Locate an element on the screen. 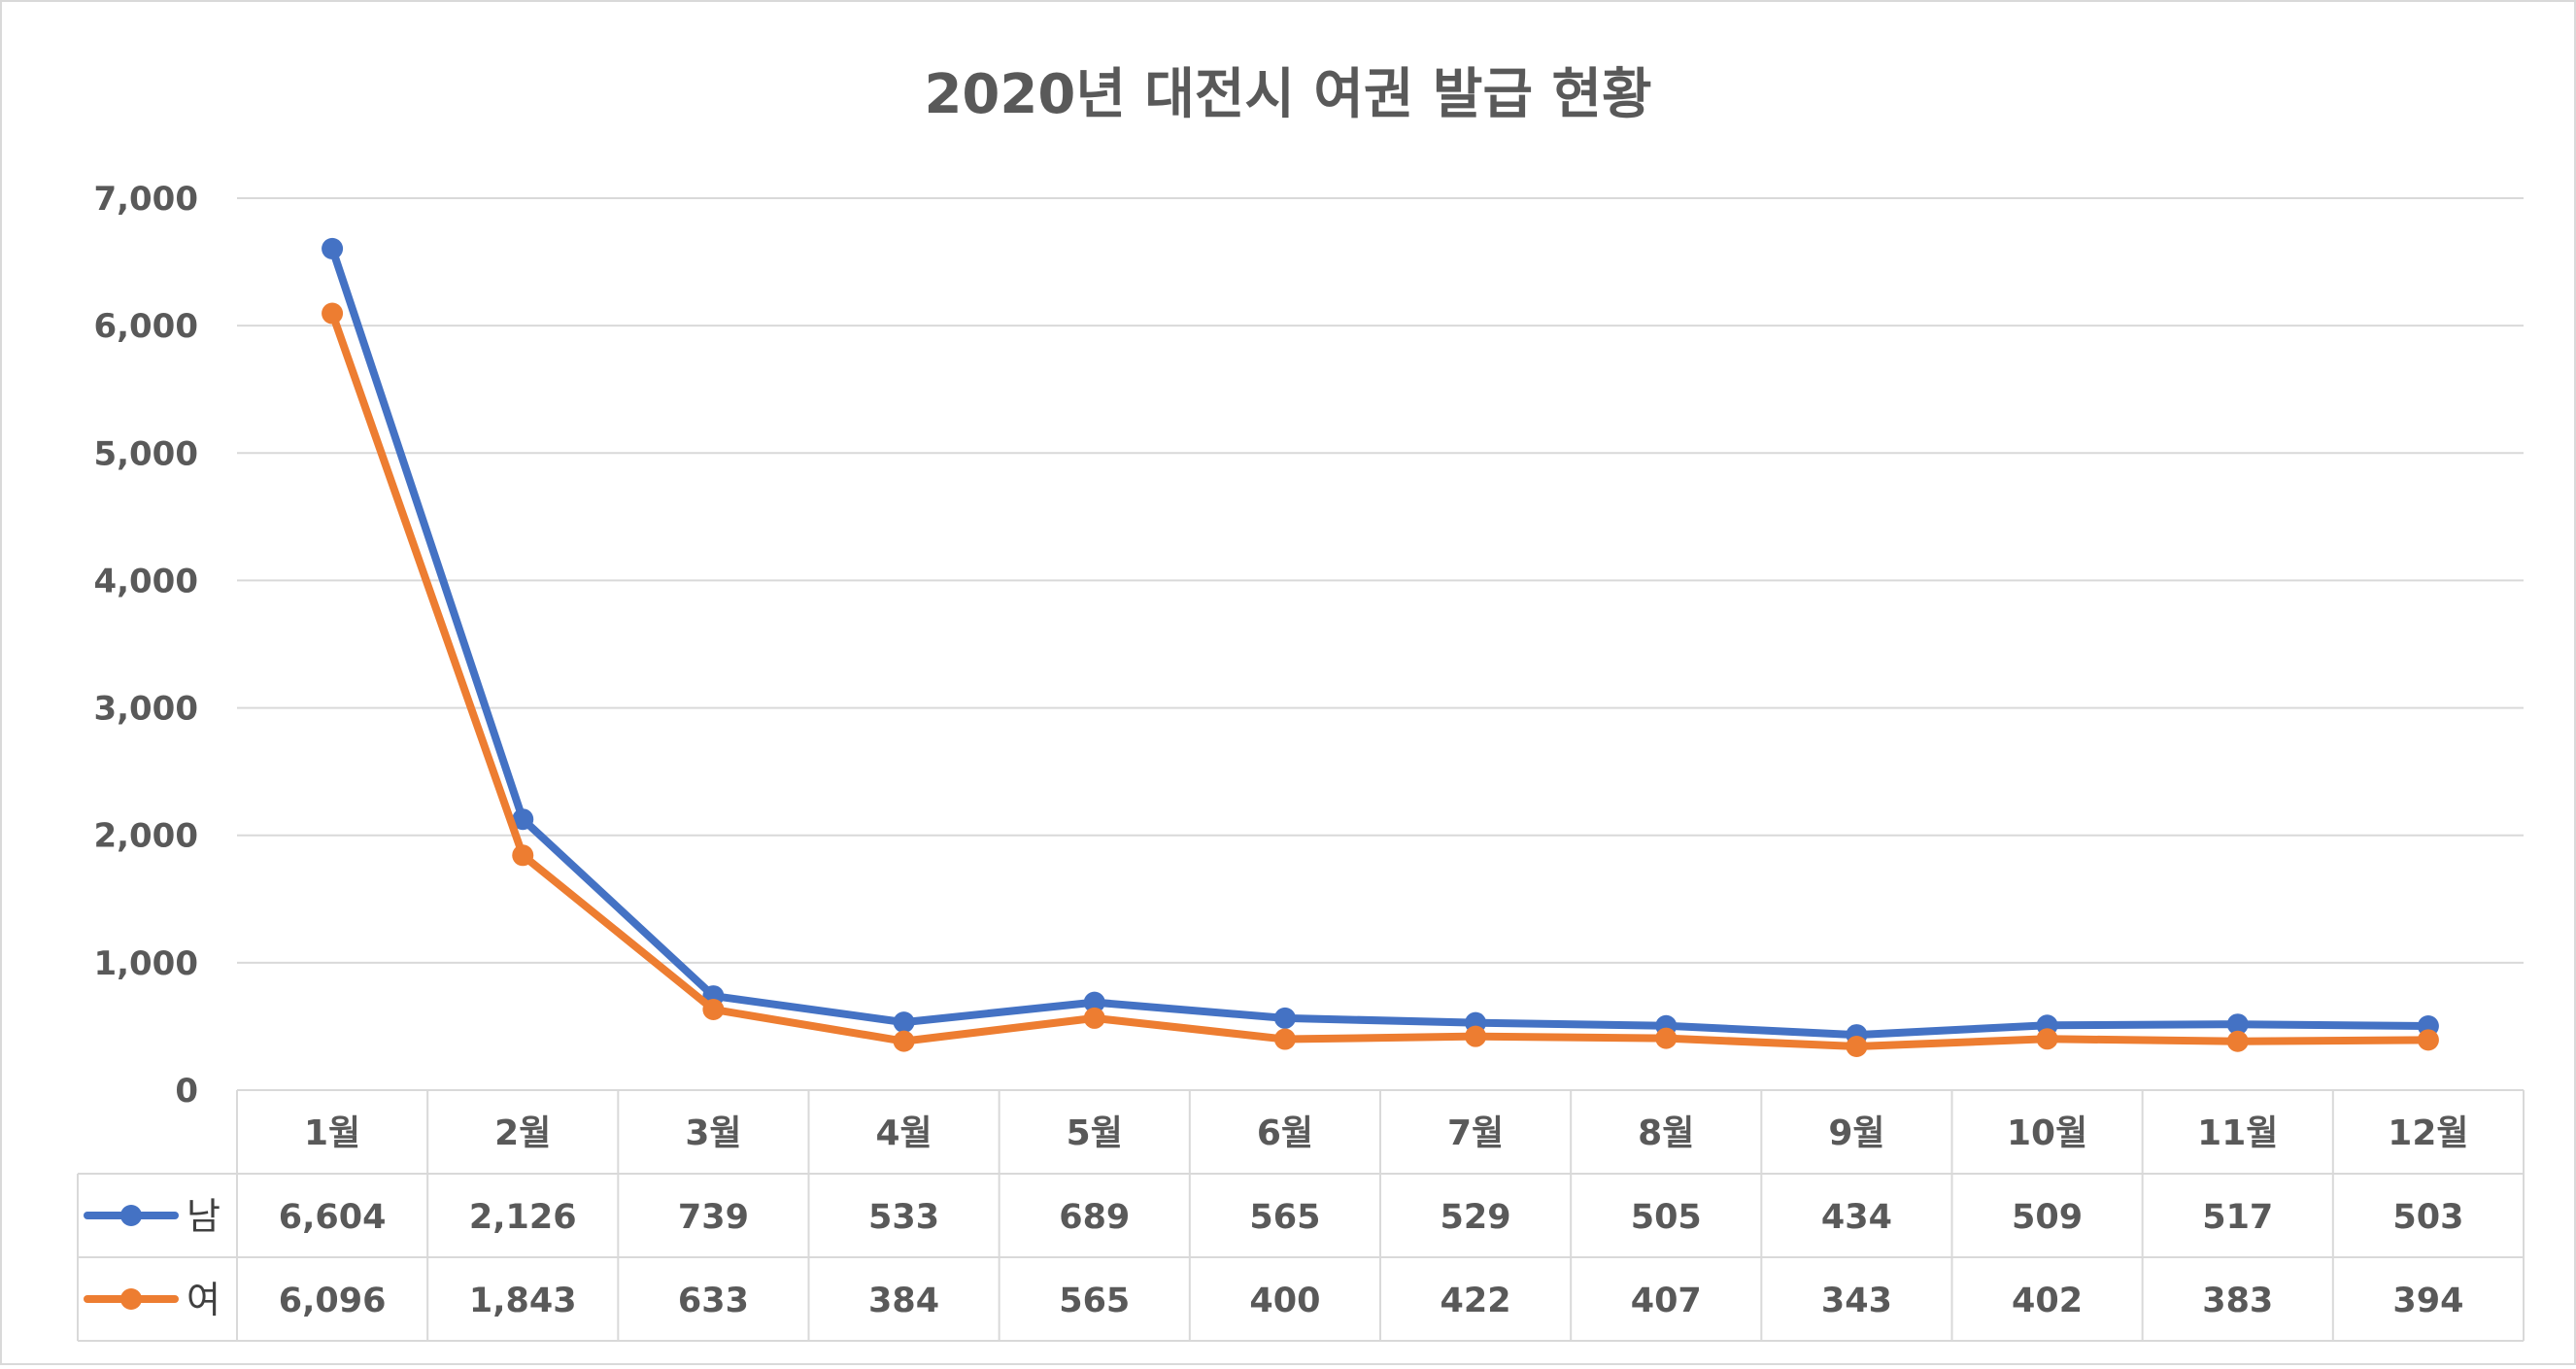 The image size is (2576, 1369). table-cell-value: 739 is located at coordinates (713, 1217).